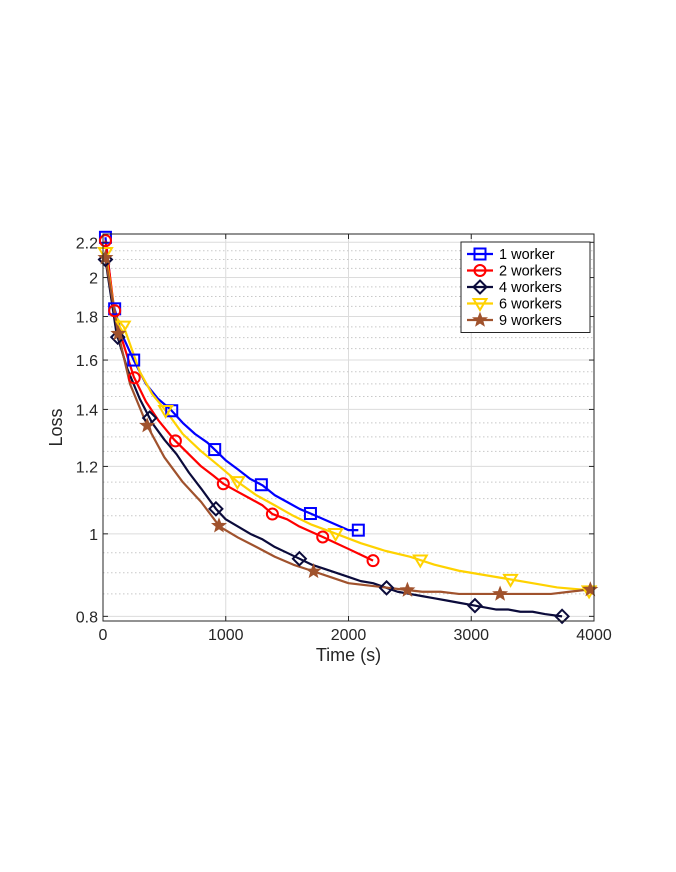 This screenshot has width=676, height=872. What do you see at coordinates (87, 243) in the screenshot?
I see `y-tick-label: 2.2` at bounding box center [87, 243].